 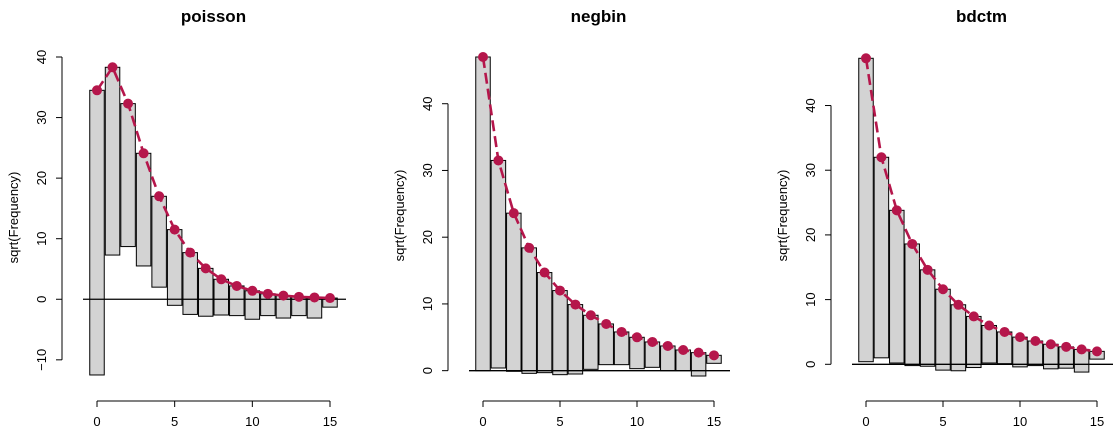 What do you see at coordinates (213, 16) in the screenshot?
I see `panel-title: poisson` at bounding box center [213, 16].